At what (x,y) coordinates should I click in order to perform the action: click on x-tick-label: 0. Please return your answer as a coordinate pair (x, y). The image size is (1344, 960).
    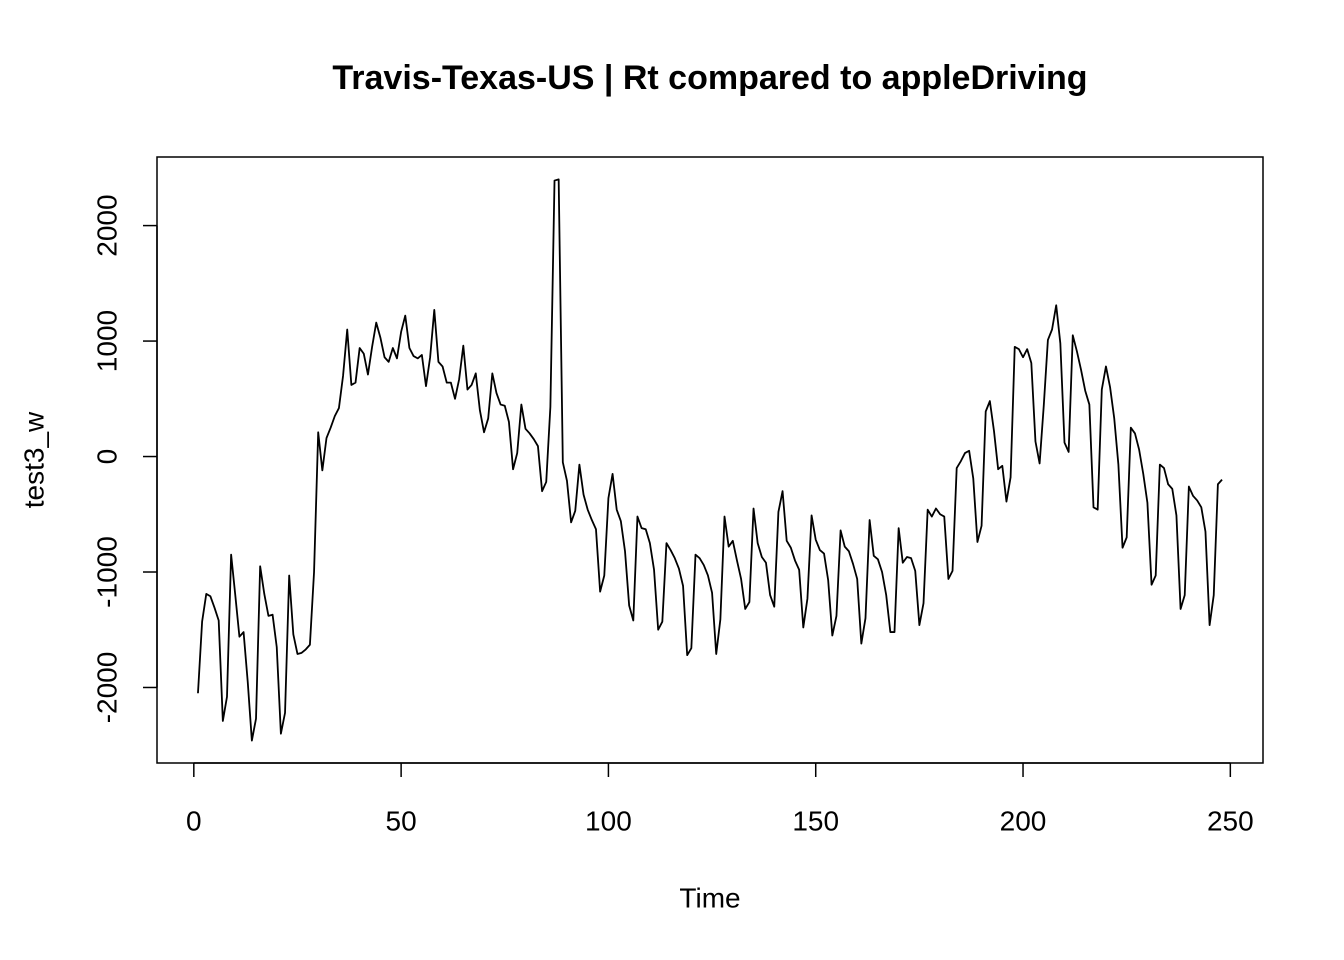
    Looking at the image, I should click on (194, 820).